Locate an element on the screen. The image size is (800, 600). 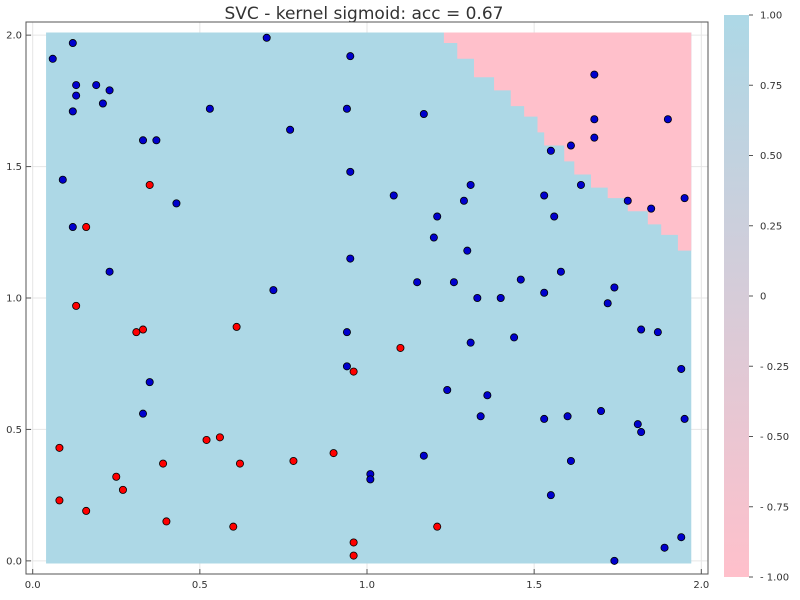
y-tick-label: 2.0 is located at coordinates (14, 36).